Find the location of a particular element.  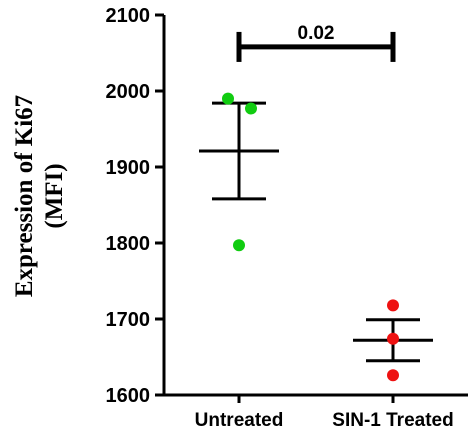

y-axis-title-line2: (MFI) is located at coordinates (54, 195).